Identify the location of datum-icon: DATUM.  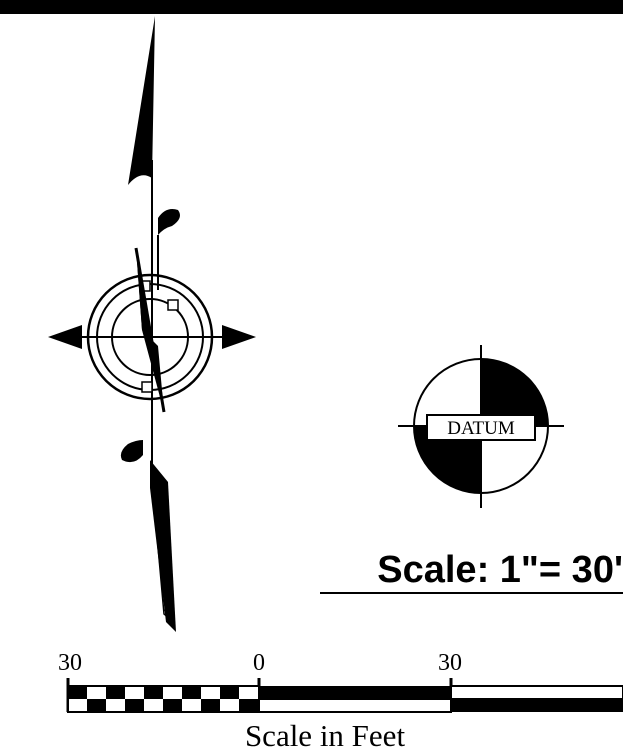
(481, 426).